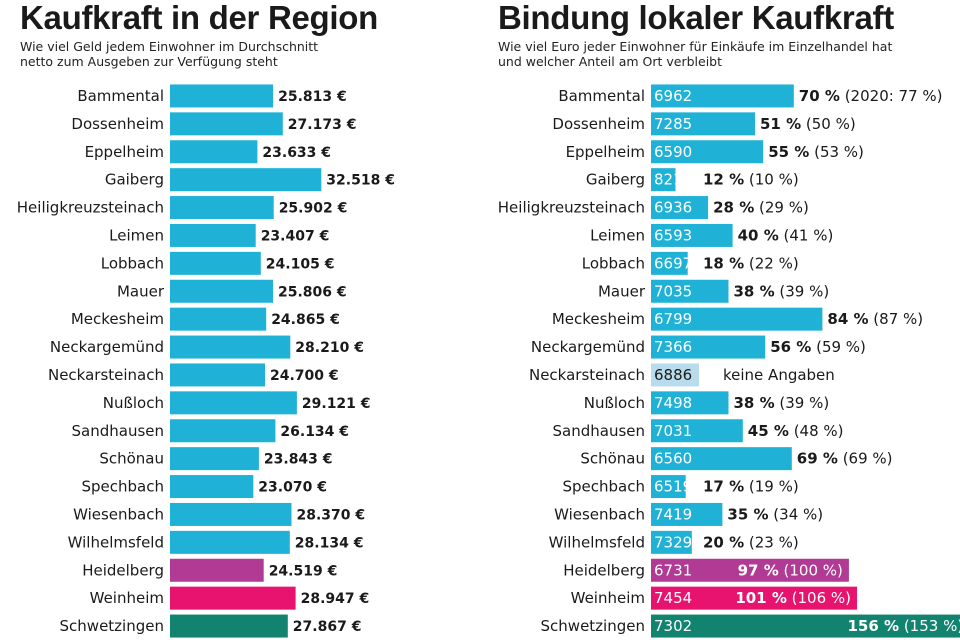 Image resolution: width=960 pixels, height=640 pixels. What do you see at coordinates (875, 319) in the screenshot?
I see `share-label: 84 % (87 %)` at bounding box center [875, 319].